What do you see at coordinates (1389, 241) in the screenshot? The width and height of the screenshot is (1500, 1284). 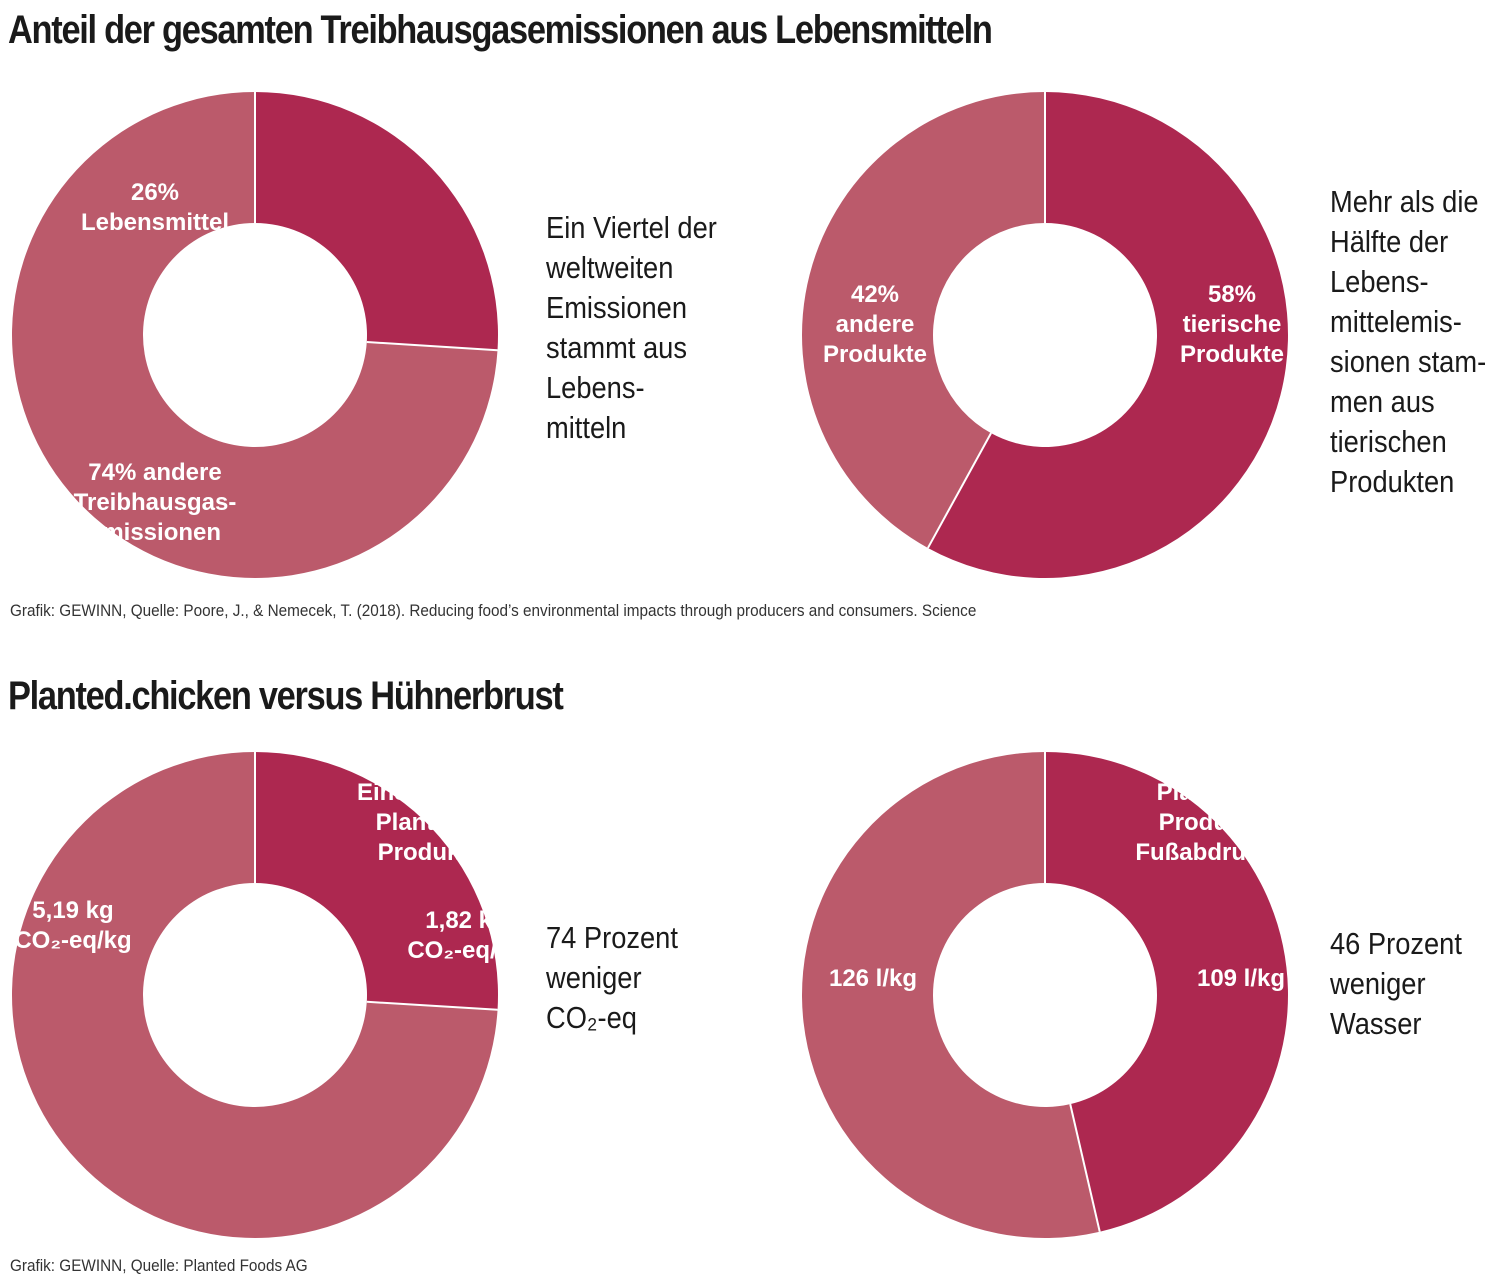 I see `description-line: Hälfte der` at bounding box center [1389, 241].